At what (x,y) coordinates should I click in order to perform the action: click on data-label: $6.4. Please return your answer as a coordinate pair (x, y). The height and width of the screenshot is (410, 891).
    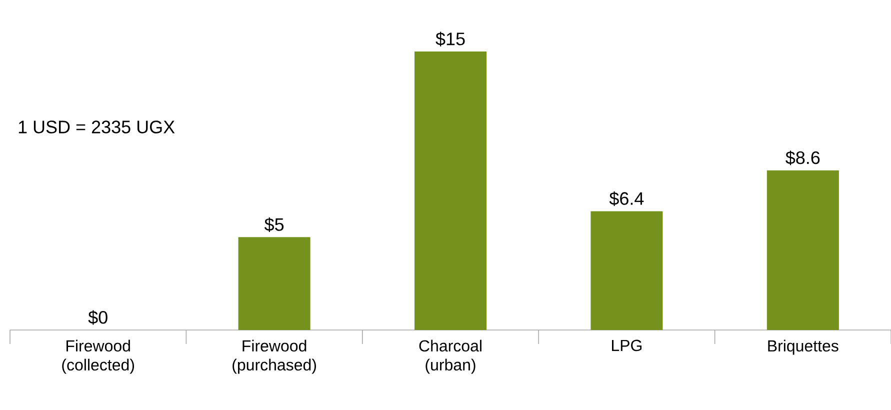
    Looking at the image, I should click on (626, 198).